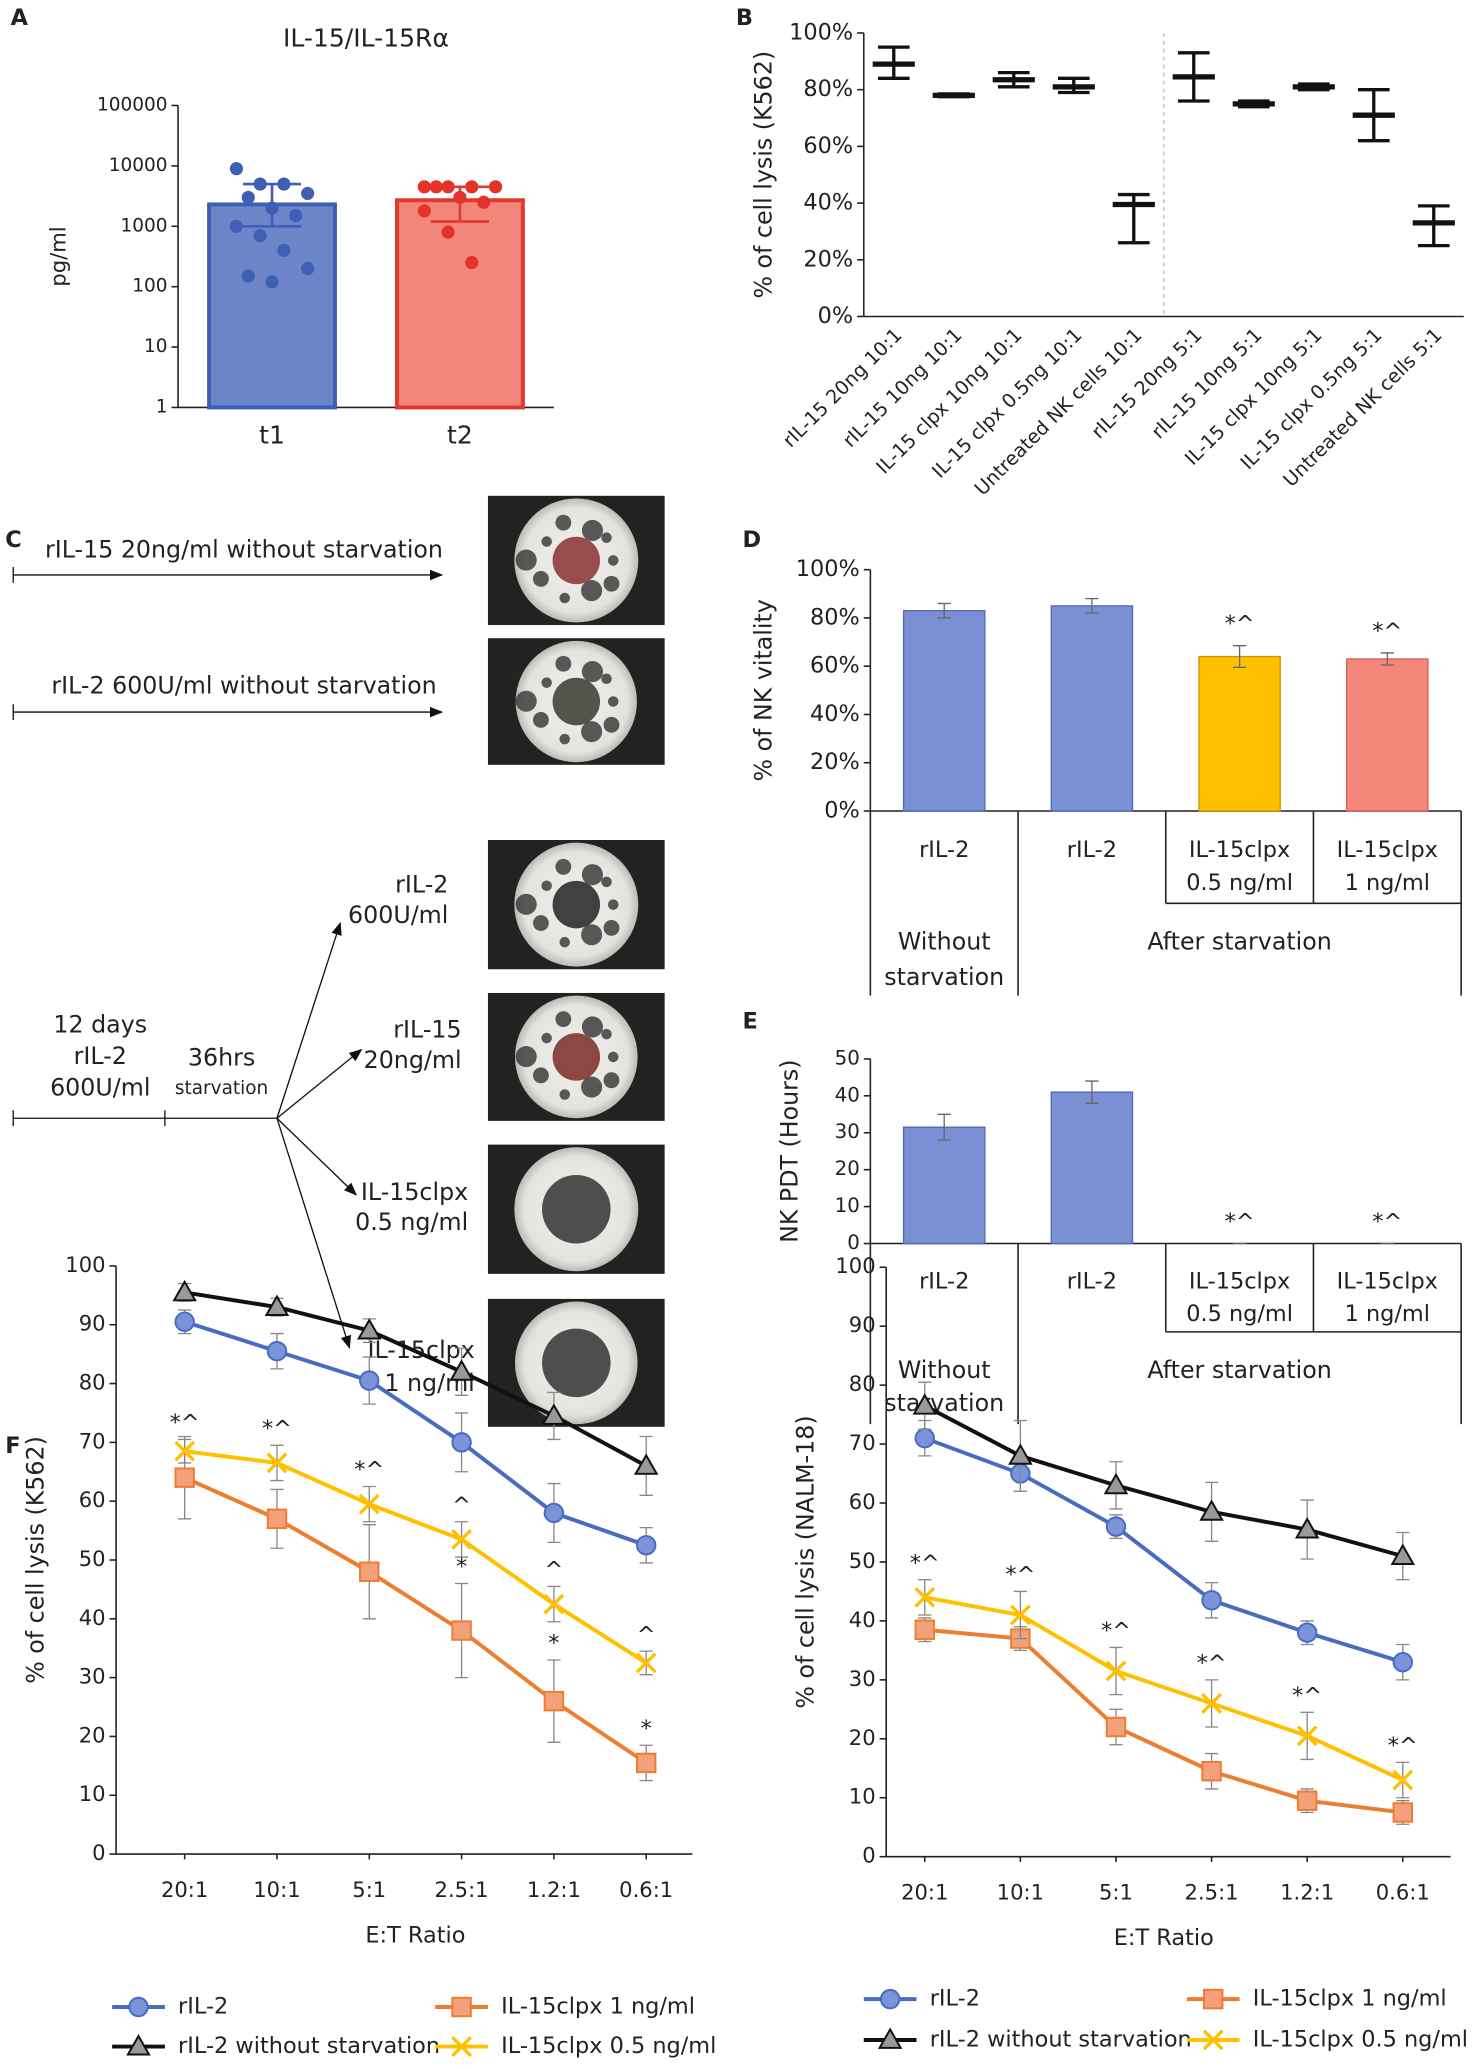 Image resolution: width=1477 pixels, height=2069 pixels. What do you see at coordinates (847, 1057) in the screenshot?
I see `y-tick-label: 50` at bounding box center [847, 1057].